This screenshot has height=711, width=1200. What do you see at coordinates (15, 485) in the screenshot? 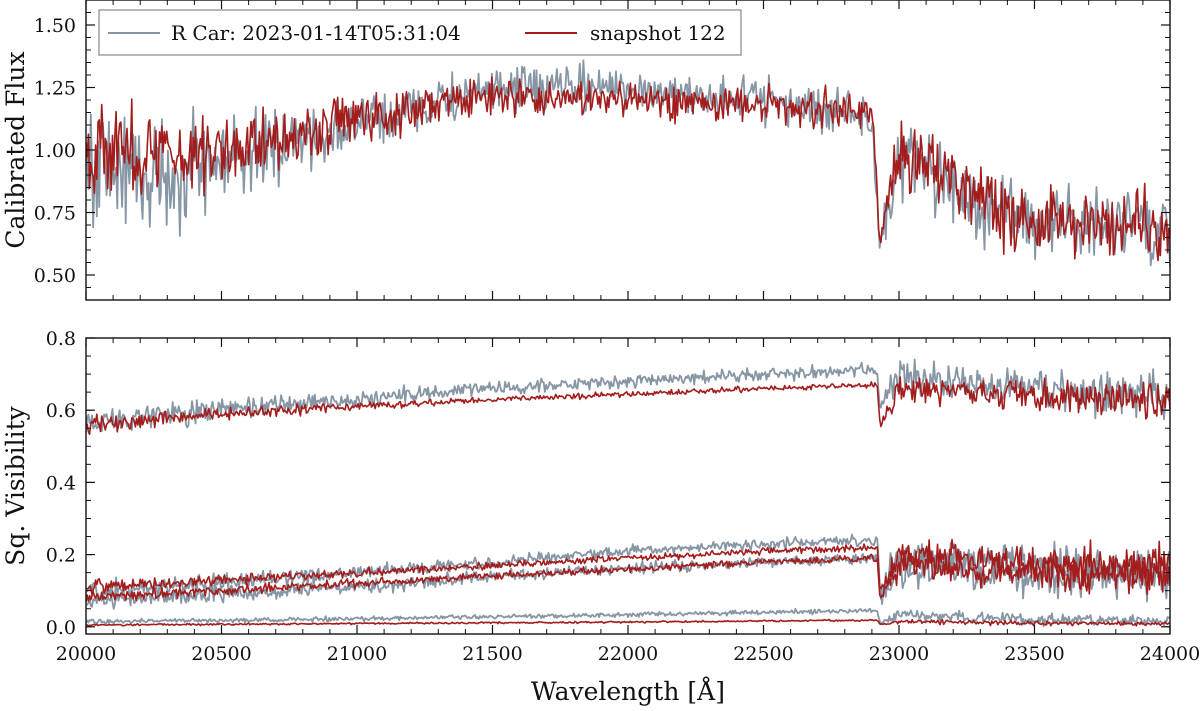
I see `visibility-y-axis-title: Sq. Visibility` at bounding box center [15, 485].